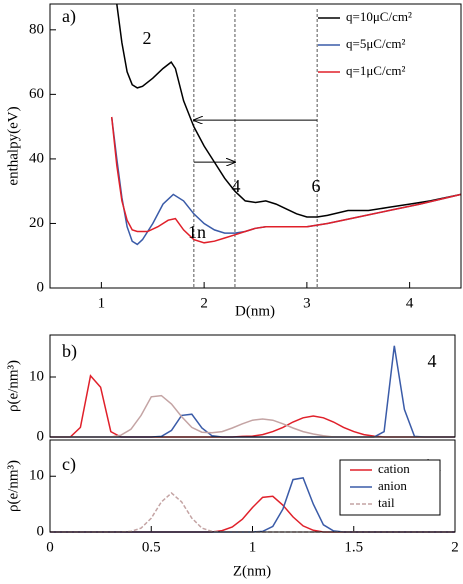  What do you see at coordinates (69, 464) in the screenshot?
I see `annotation: c)` at bounding box center [69, 464].